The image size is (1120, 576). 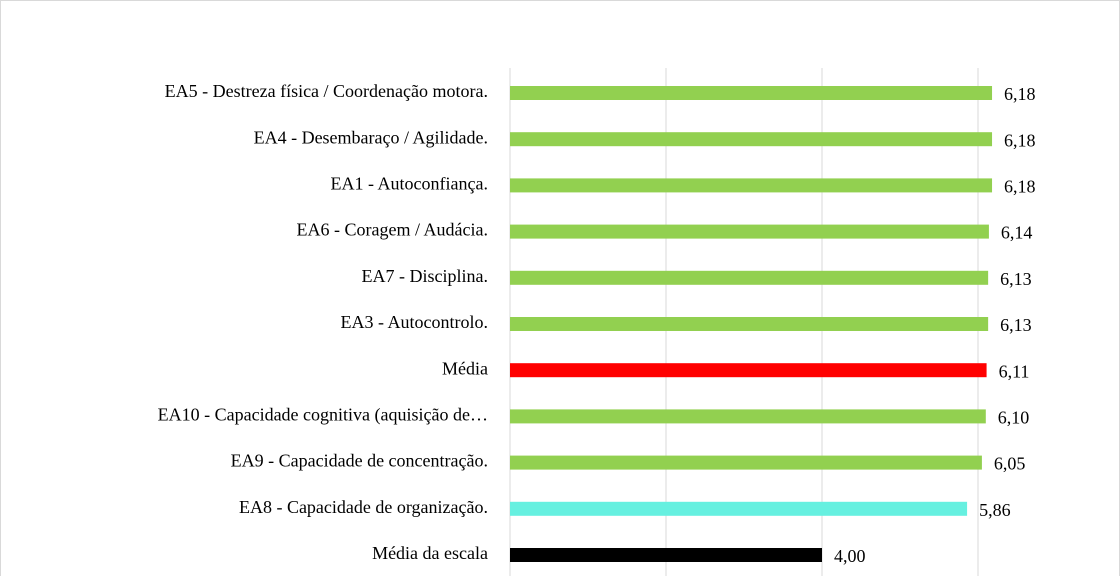 I want to click on value-label: 5,86, so click(x=995, y=510).